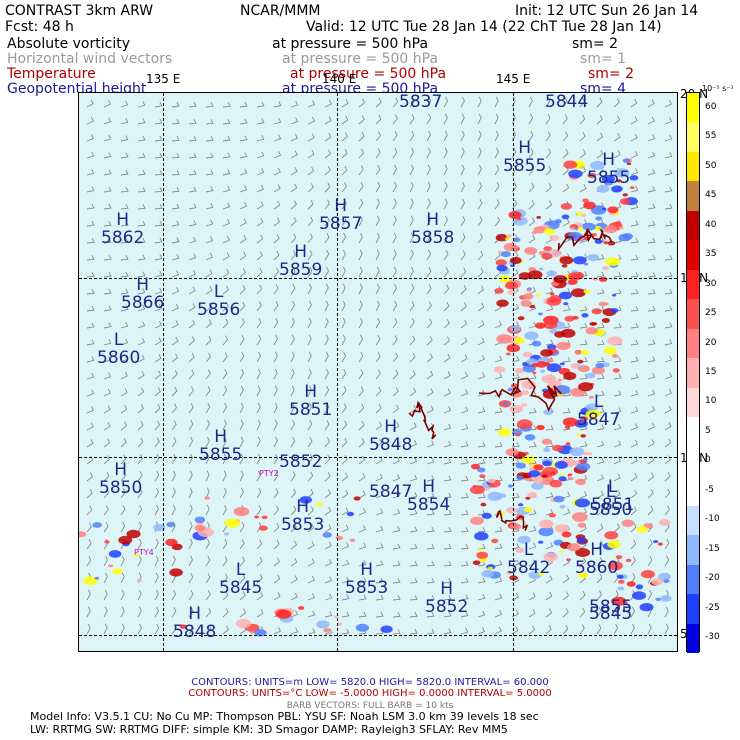 The height and width of the screenshot is (740, 740). I want to click on colorbar-segment, so click(693, 284).